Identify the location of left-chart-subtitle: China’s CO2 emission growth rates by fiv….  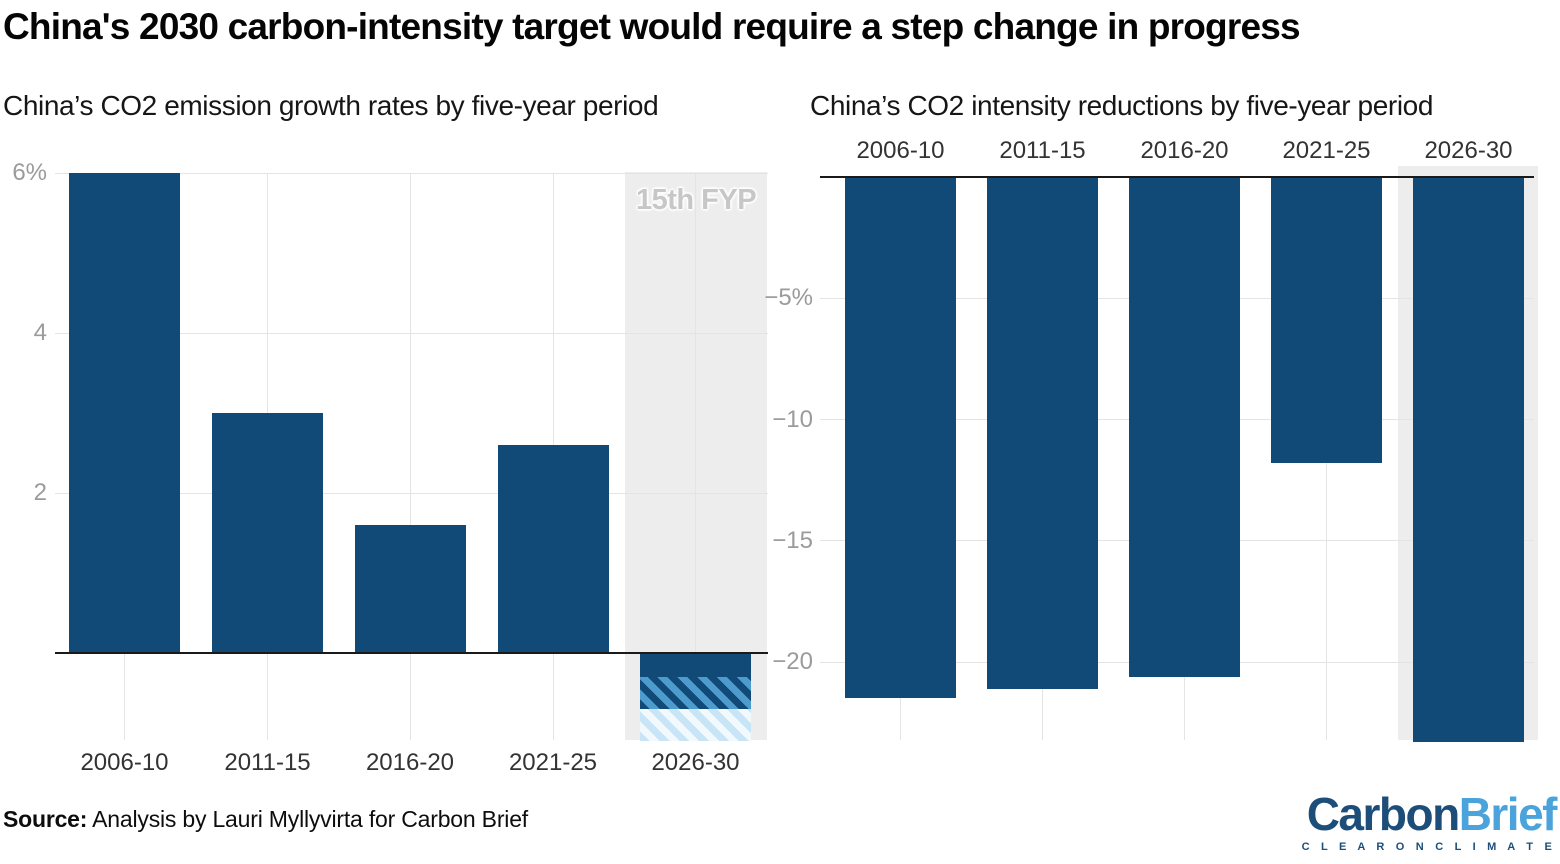
(331, 105).